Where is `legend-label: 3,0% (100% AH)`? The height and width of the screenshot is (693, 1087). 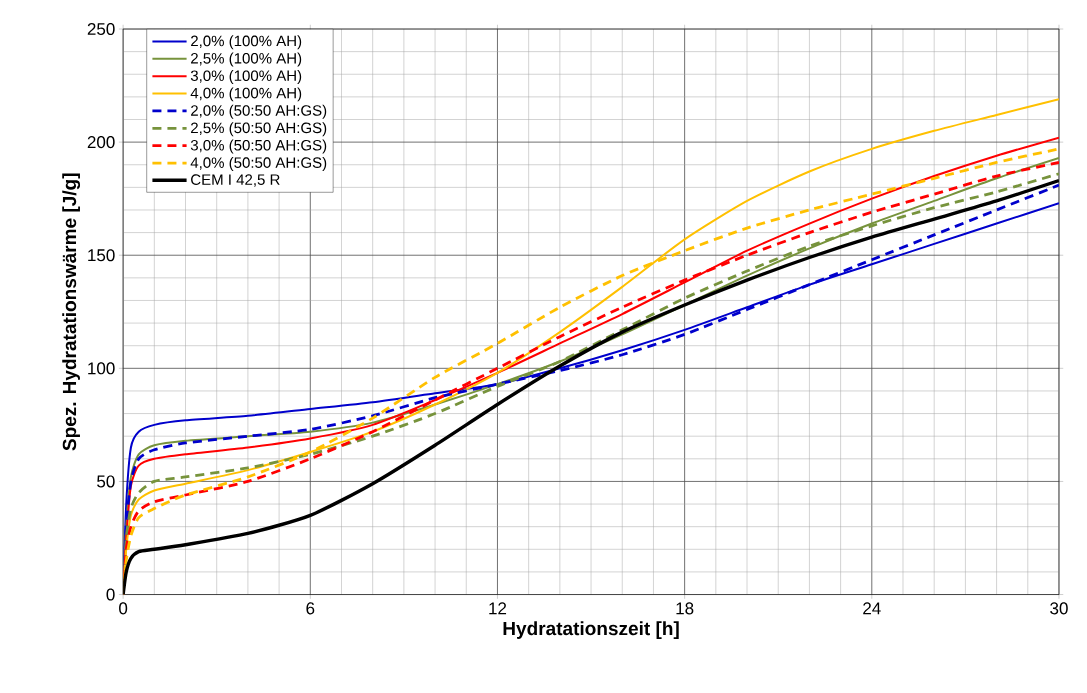
legend-label: 3,0% (100% AH) is located at coordinates (246, 77).